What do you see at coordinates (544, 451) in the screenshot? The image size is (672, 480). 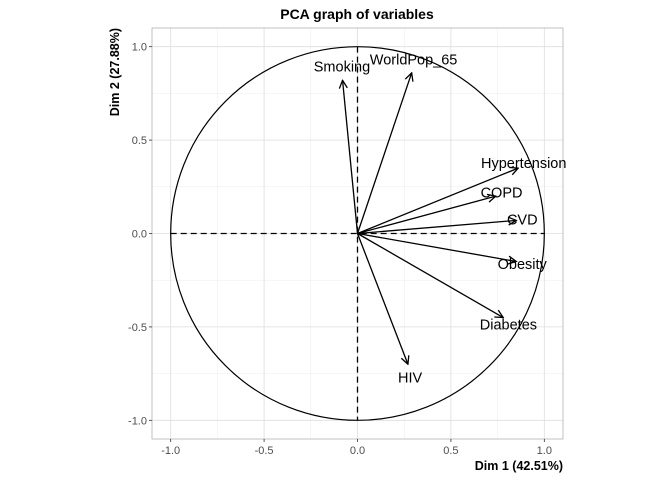 I see `x-tick-label: 1.0` at bounding box center [544, 451].